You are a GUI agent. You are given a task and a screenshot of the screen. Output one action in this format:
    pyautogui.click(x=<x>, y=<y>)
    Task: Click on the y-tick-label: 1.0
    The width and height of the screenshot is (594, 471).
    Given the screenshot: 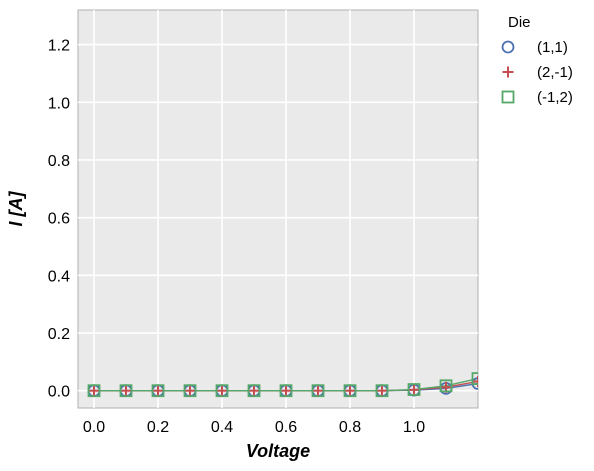 What is the action you would take?
    pyautogui.click(x=59, y=103)
    